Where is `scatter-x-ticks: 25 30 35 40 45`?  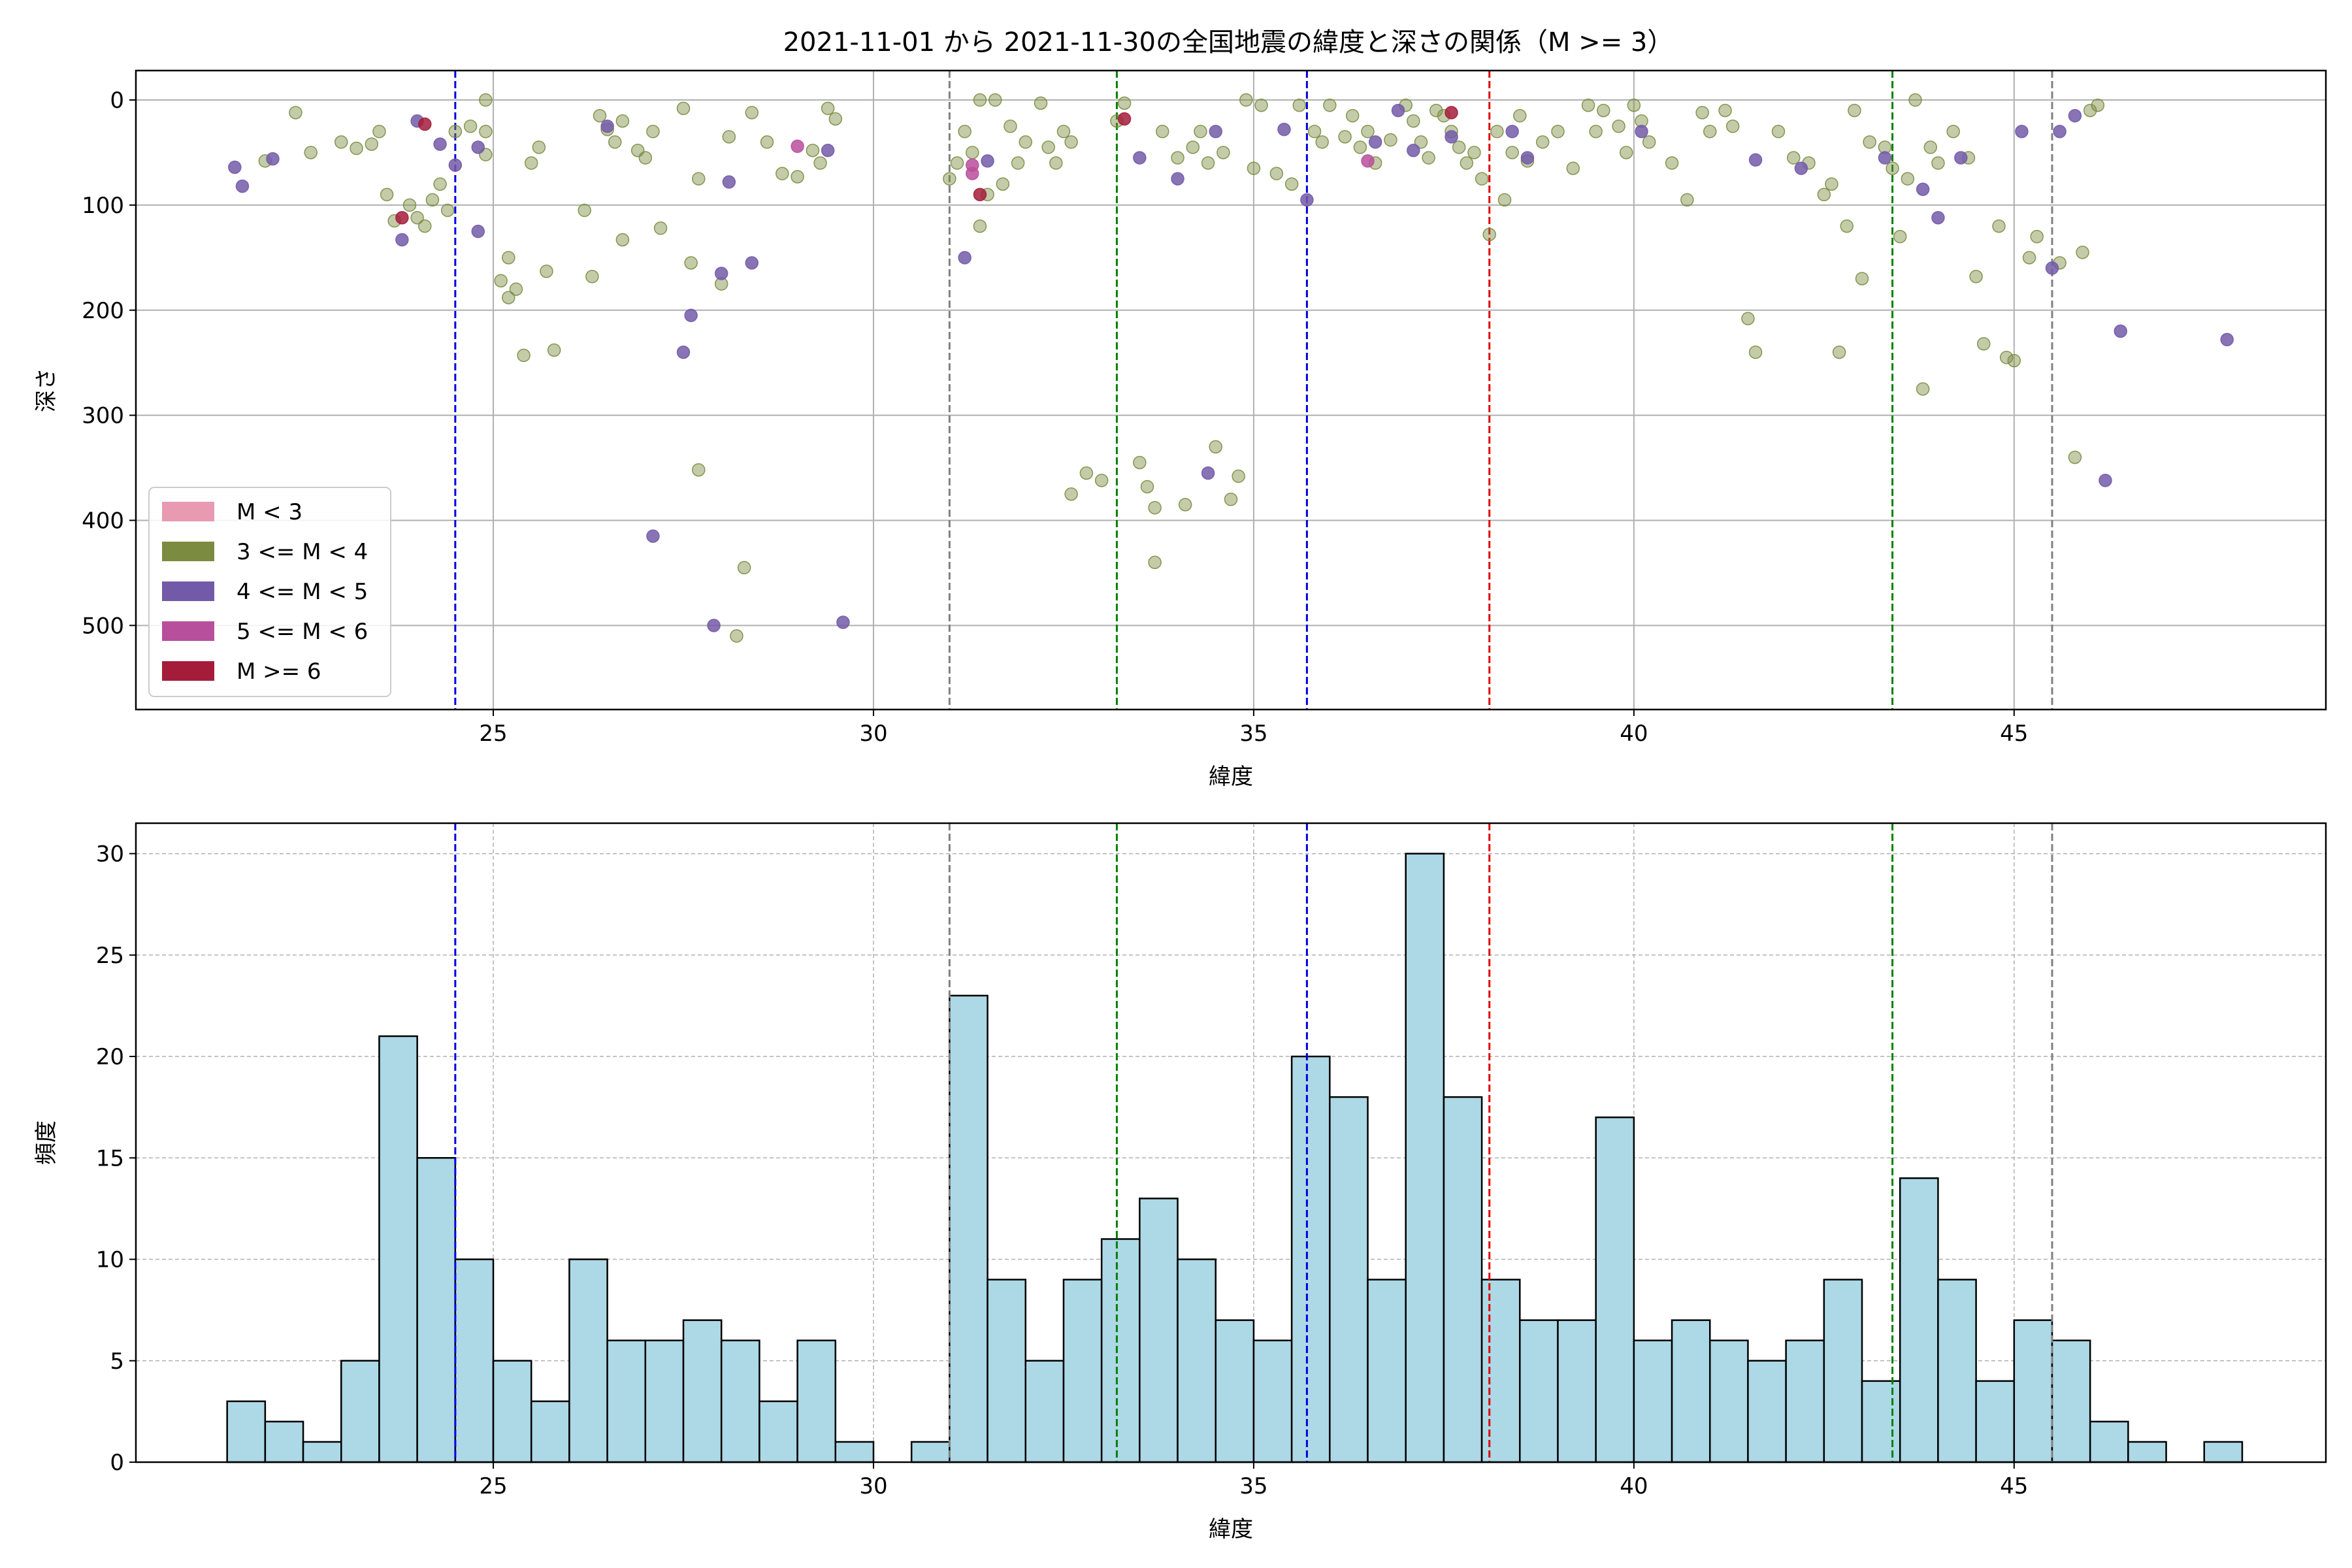
scatter-x-ticks: 25 30 35 40 45 is located at coordinates (1253, 728).